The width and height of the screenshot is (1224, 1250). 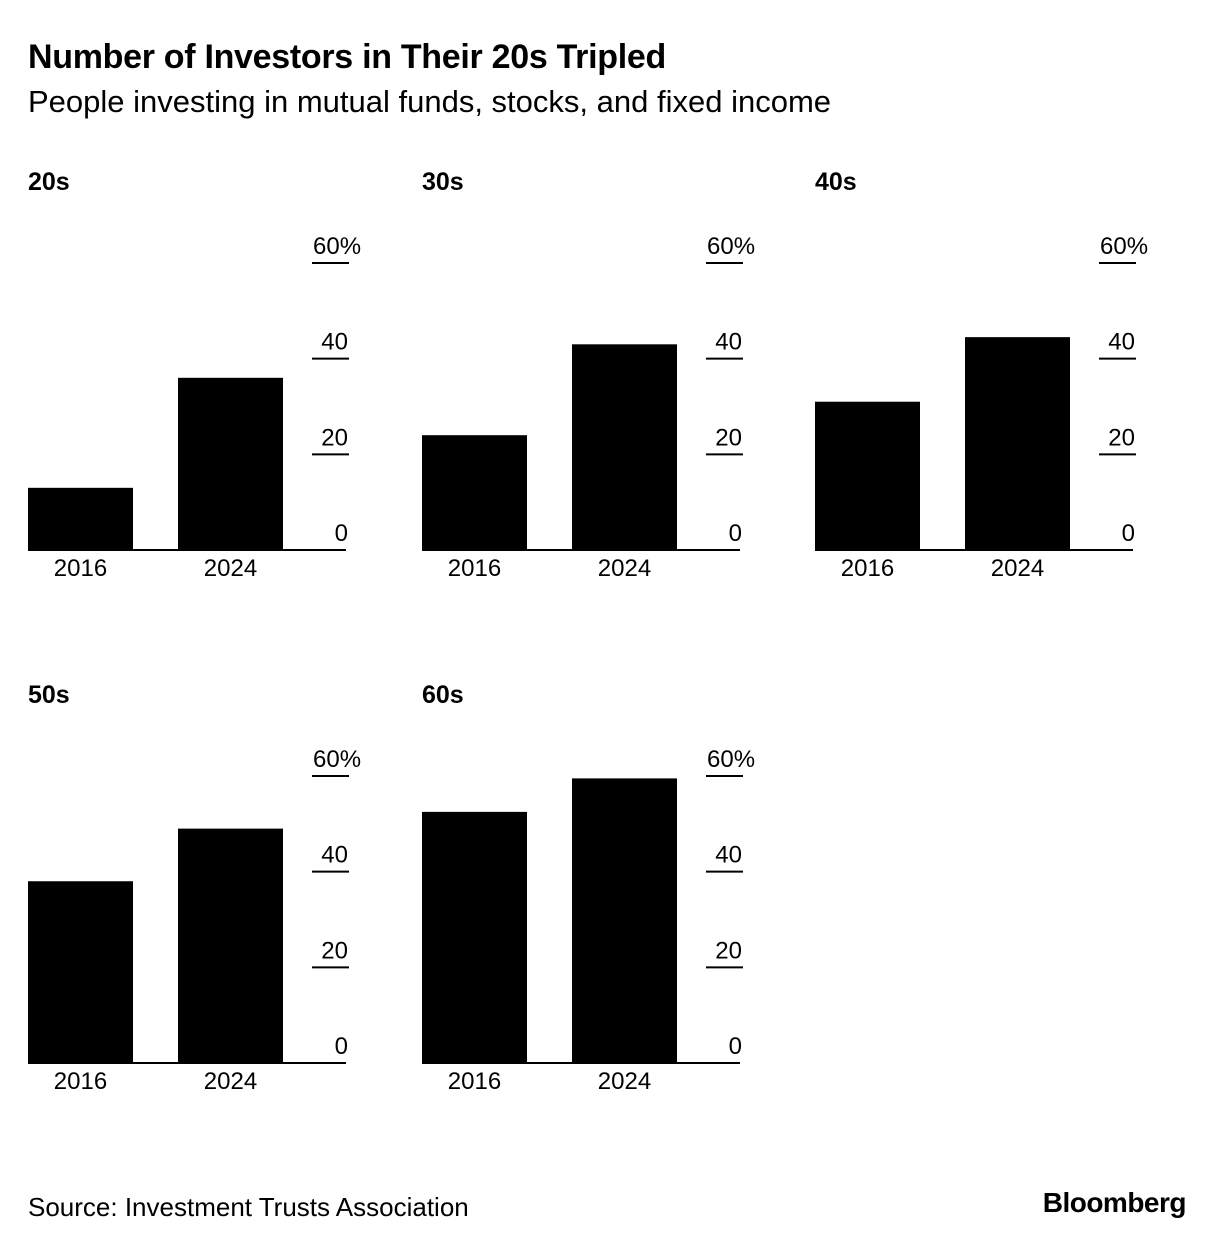 What do you see at coordinates (443, 695) in the screenshot?
I see `panel-title: 60s` at bounding box center [443, 695].